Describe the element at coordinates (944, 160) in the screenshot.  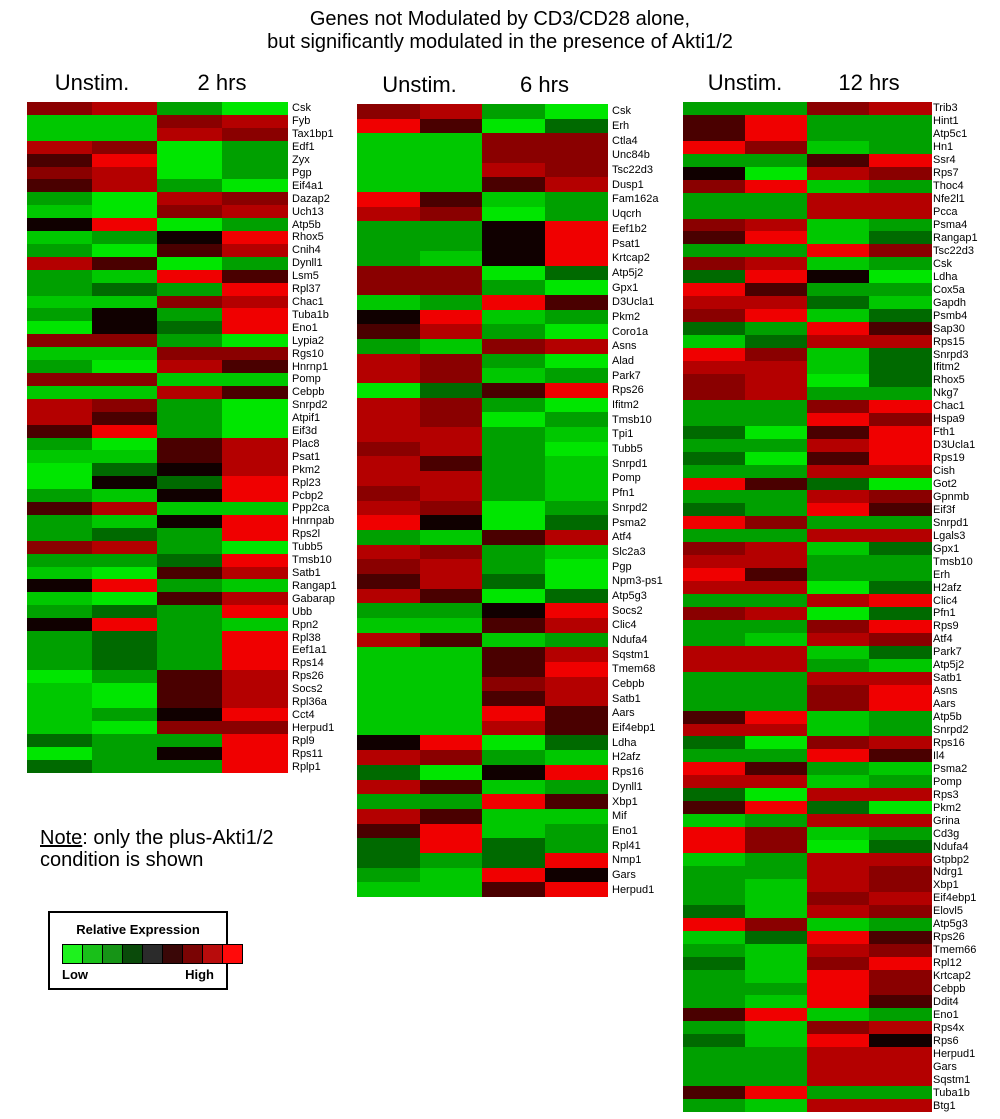
I see `gene-label: Ssr4` at that location.